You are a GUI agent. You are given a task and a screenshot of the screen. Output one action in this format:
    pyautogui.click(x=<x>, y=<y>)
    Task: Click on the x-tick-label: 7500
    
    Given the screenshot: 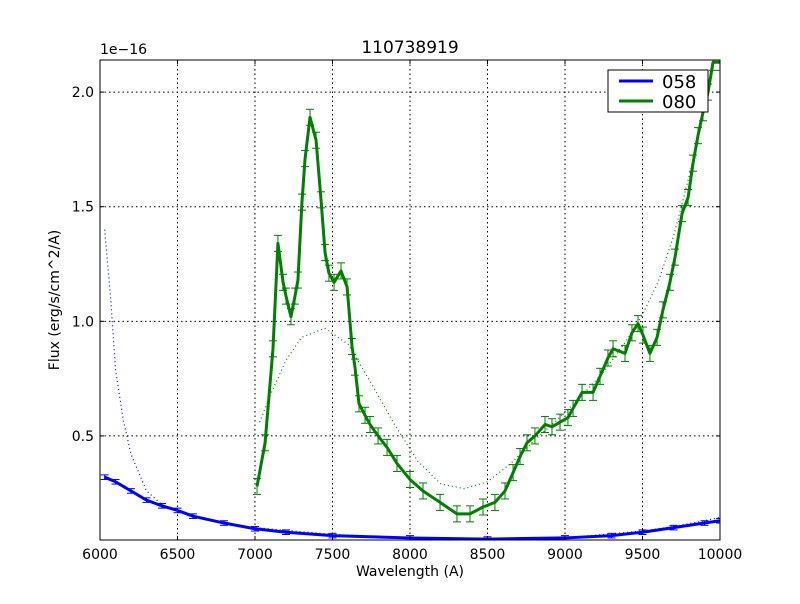 What is the action you would take?
    pyautogui.click(x=333, y=555)
    